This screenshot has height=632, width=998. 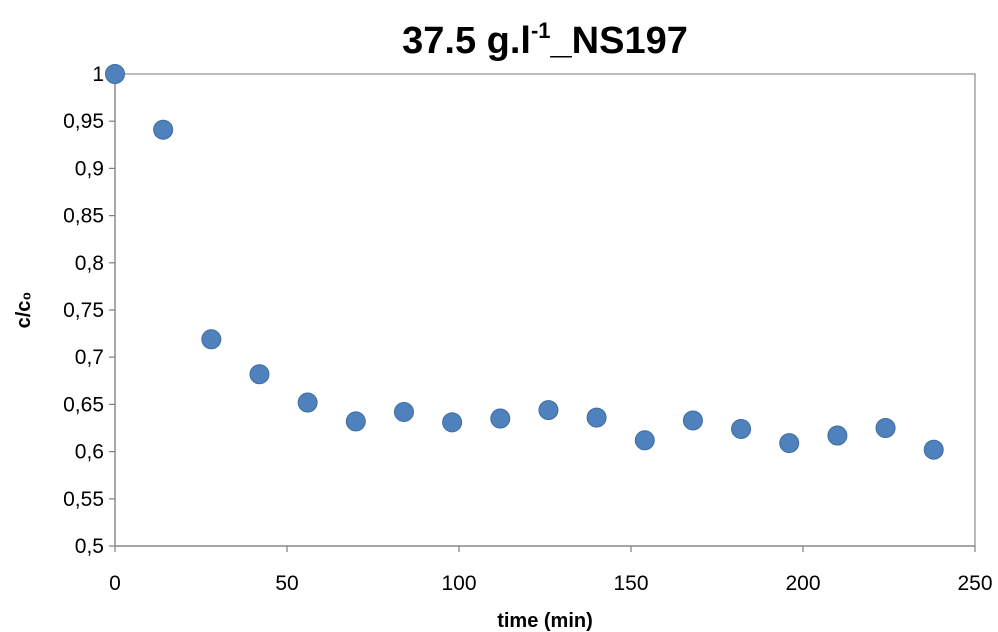 What do you see at coordinates (83, 121) in the screenshot?
I see `y-tick-label: 0,95` at bounding box center [83, 121].